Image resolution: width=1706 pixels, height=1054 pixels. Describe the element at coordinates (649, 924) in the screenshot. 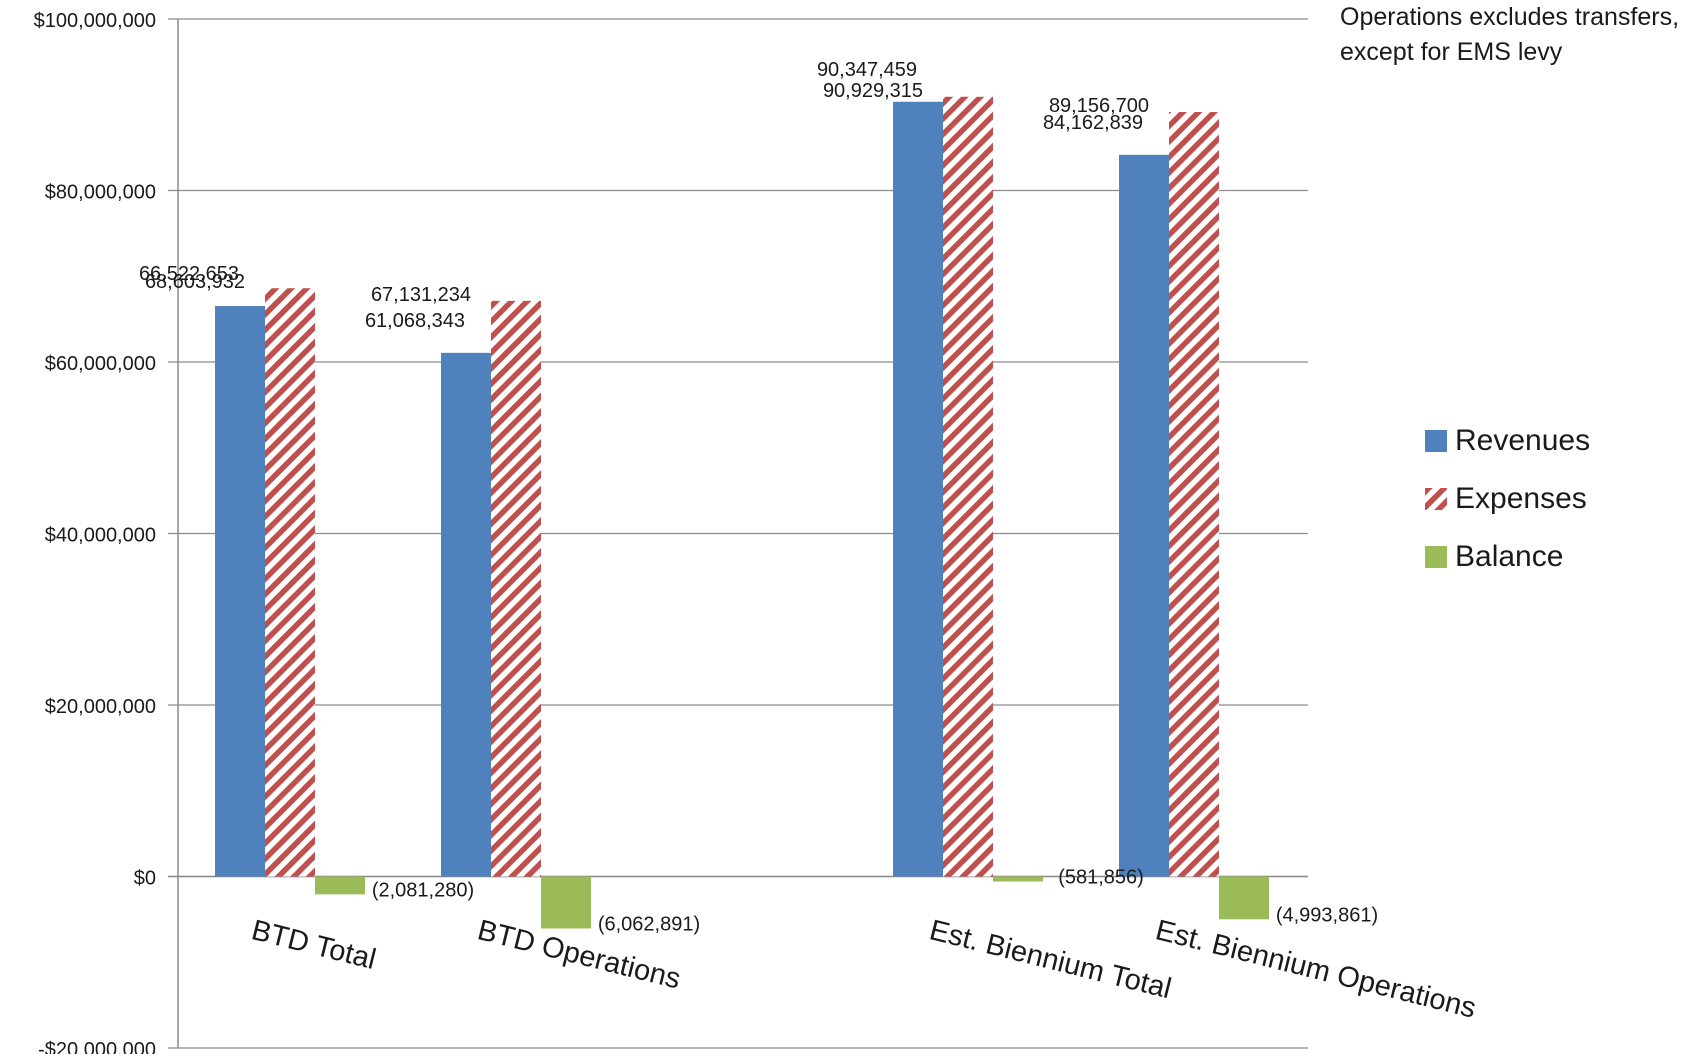

I see `data-label-balance-btd-operations: (6,062,891)` at that location.